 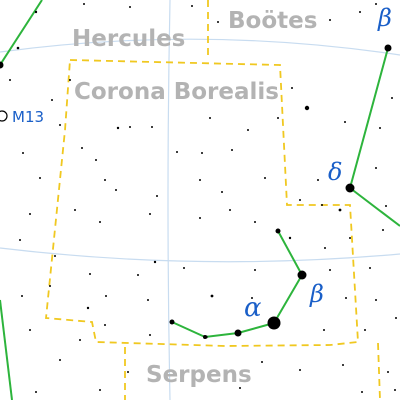 I want to click on star-beta-crb, so click(x=302, y=275).